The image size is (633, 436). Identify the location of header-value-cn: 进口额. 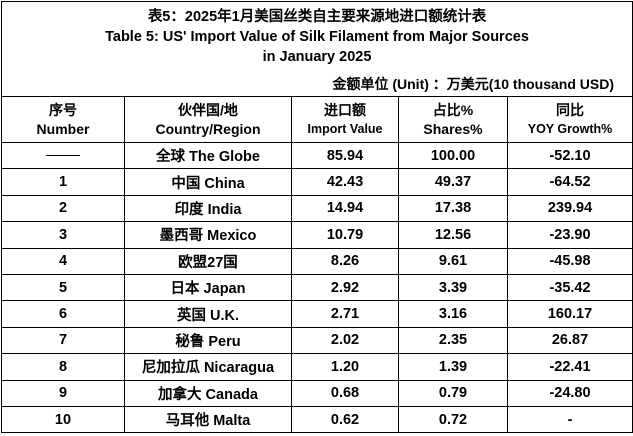
(345, 109).